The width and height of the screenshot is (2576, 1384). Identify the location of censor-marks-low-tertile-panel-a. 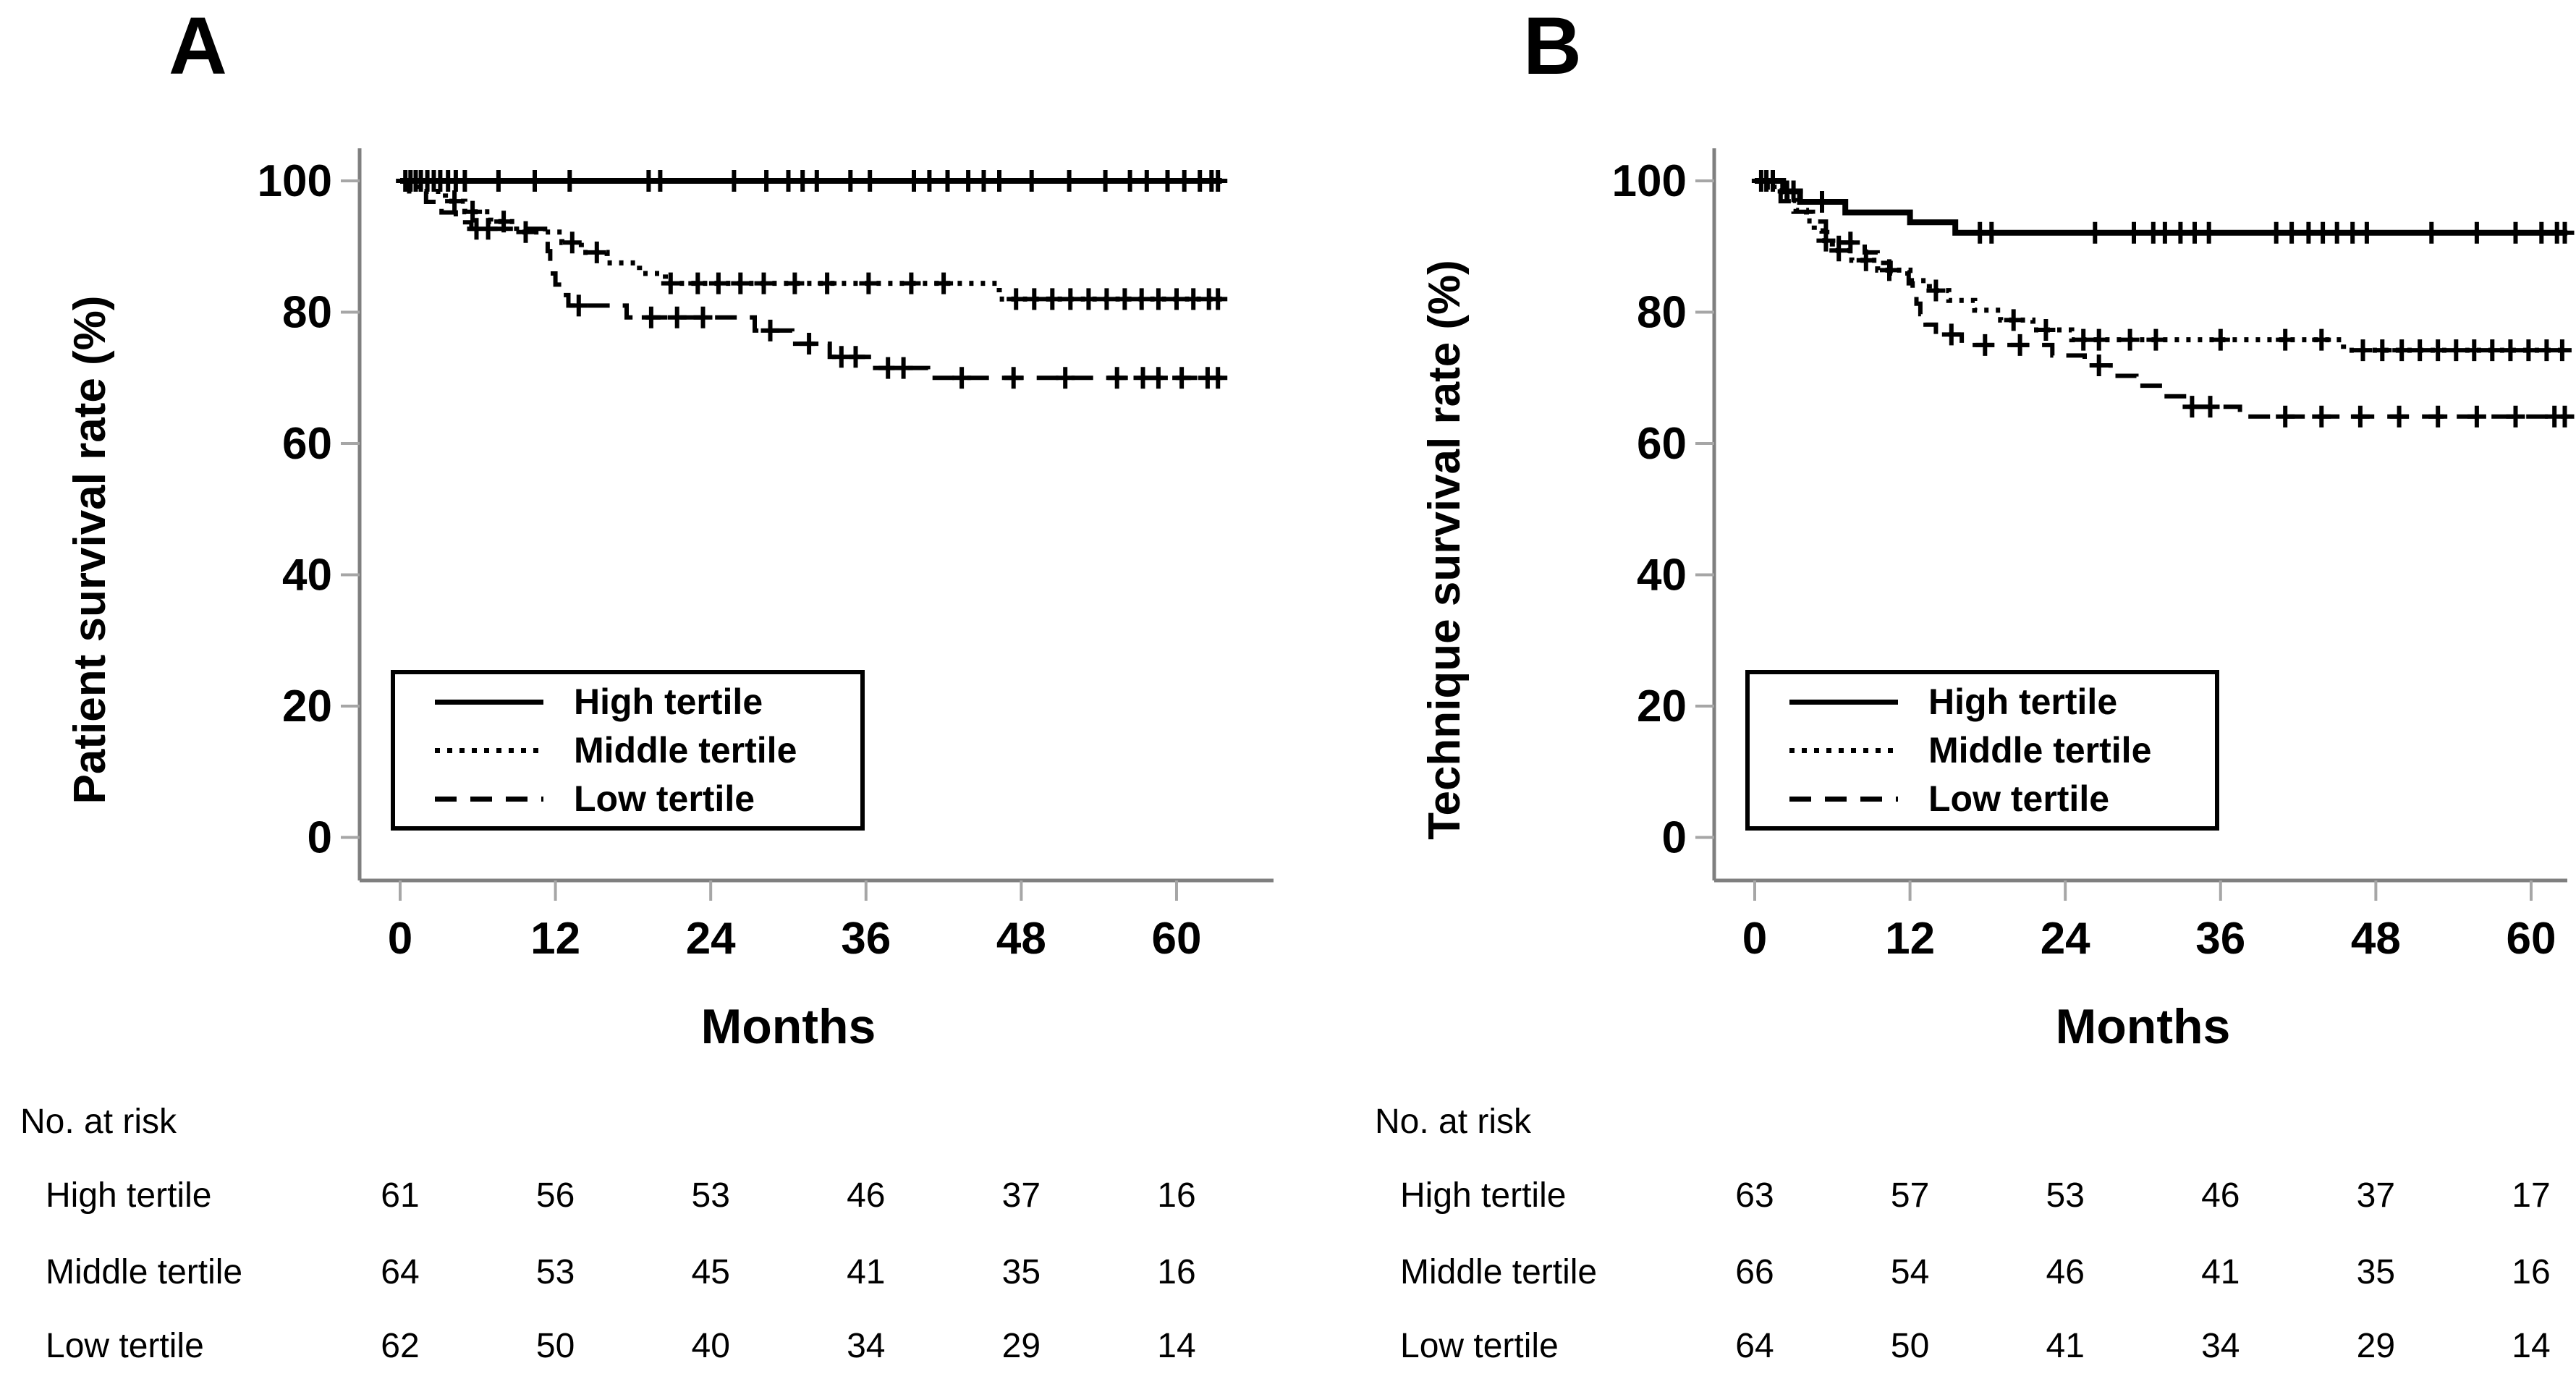
(847, 303).